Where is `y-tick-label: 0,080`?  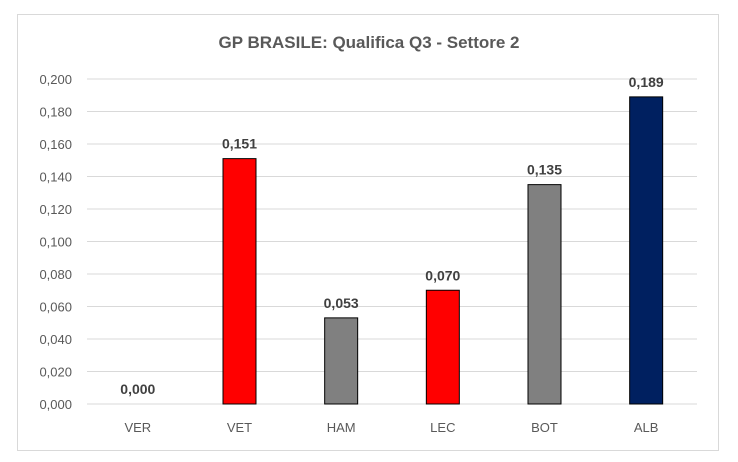 y-tick-label: 0,080 is located at coordinates (55, 274).